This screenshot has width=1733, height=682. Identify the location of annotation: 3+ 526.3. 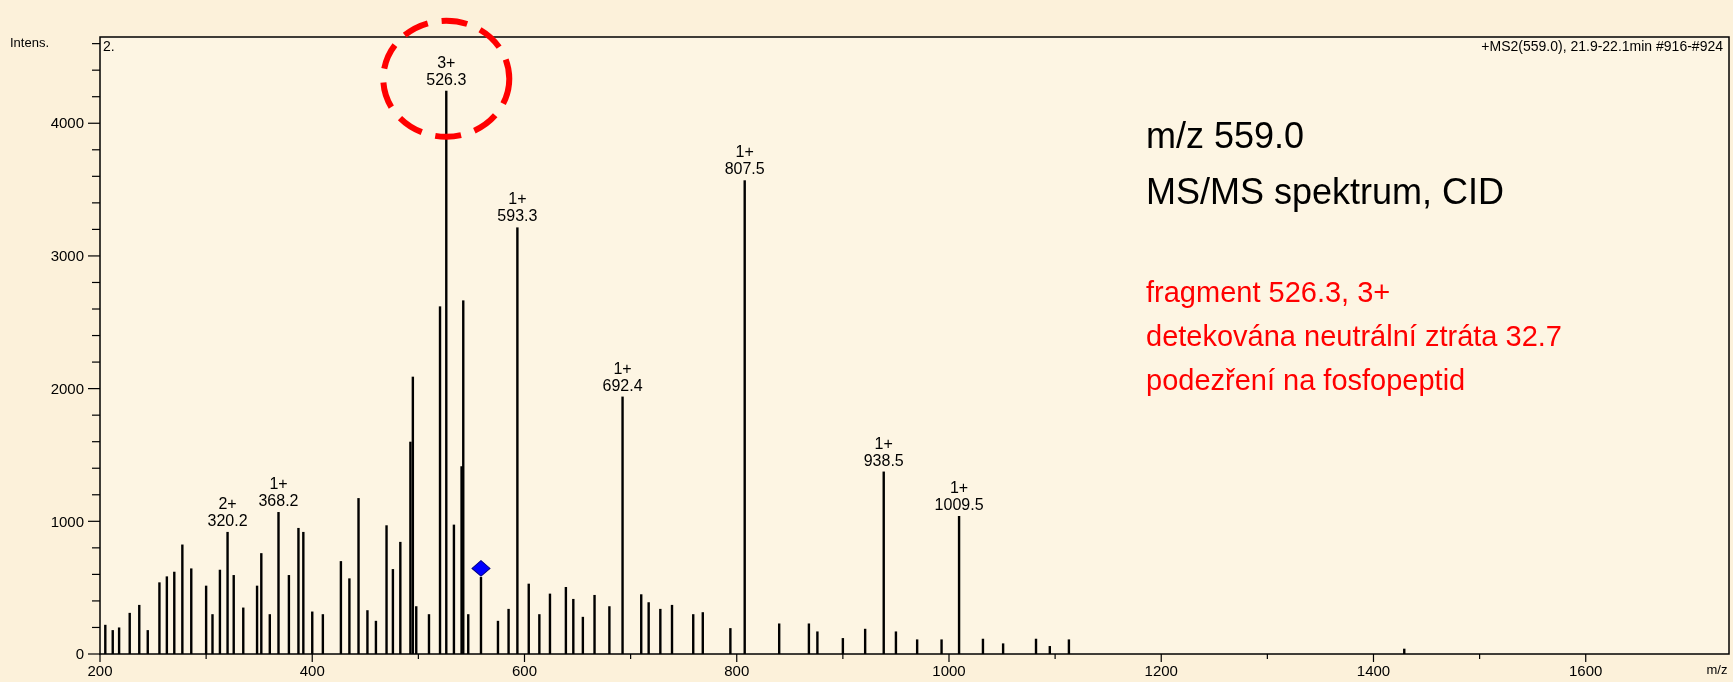
(446, 70).